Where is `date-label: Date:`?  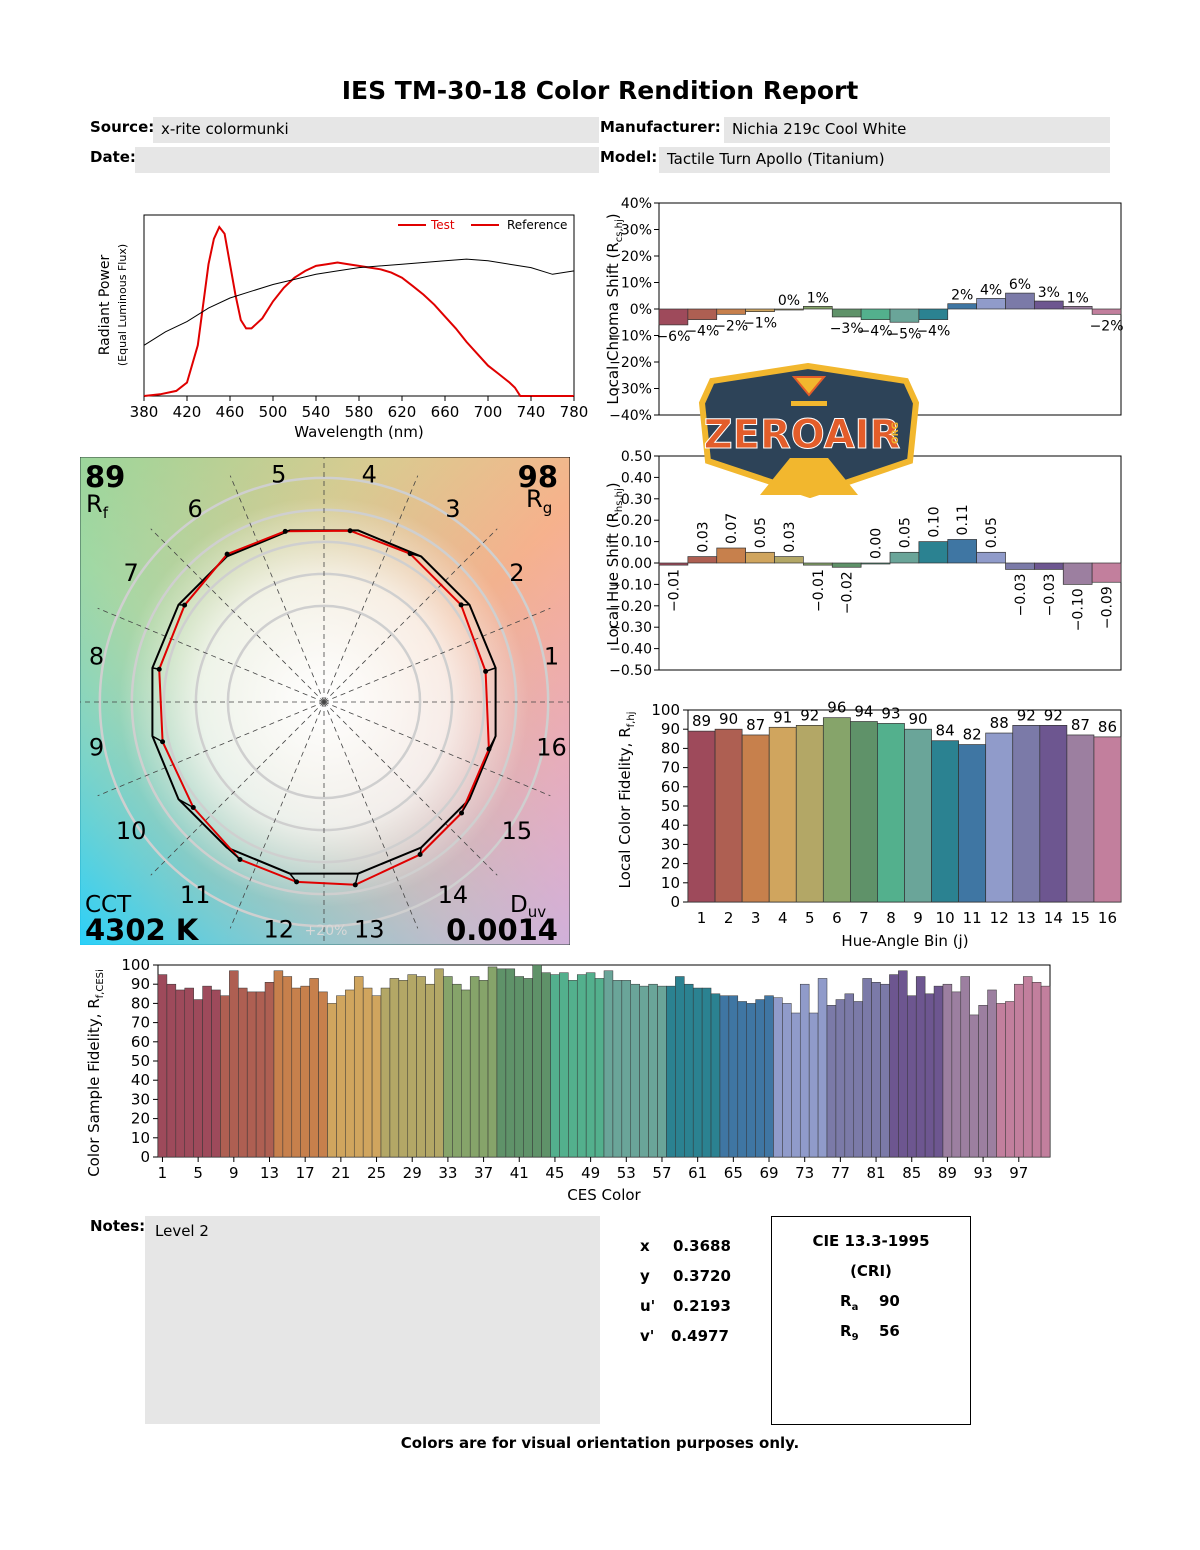 date-label: Date: is located at coordinates (113, 157).